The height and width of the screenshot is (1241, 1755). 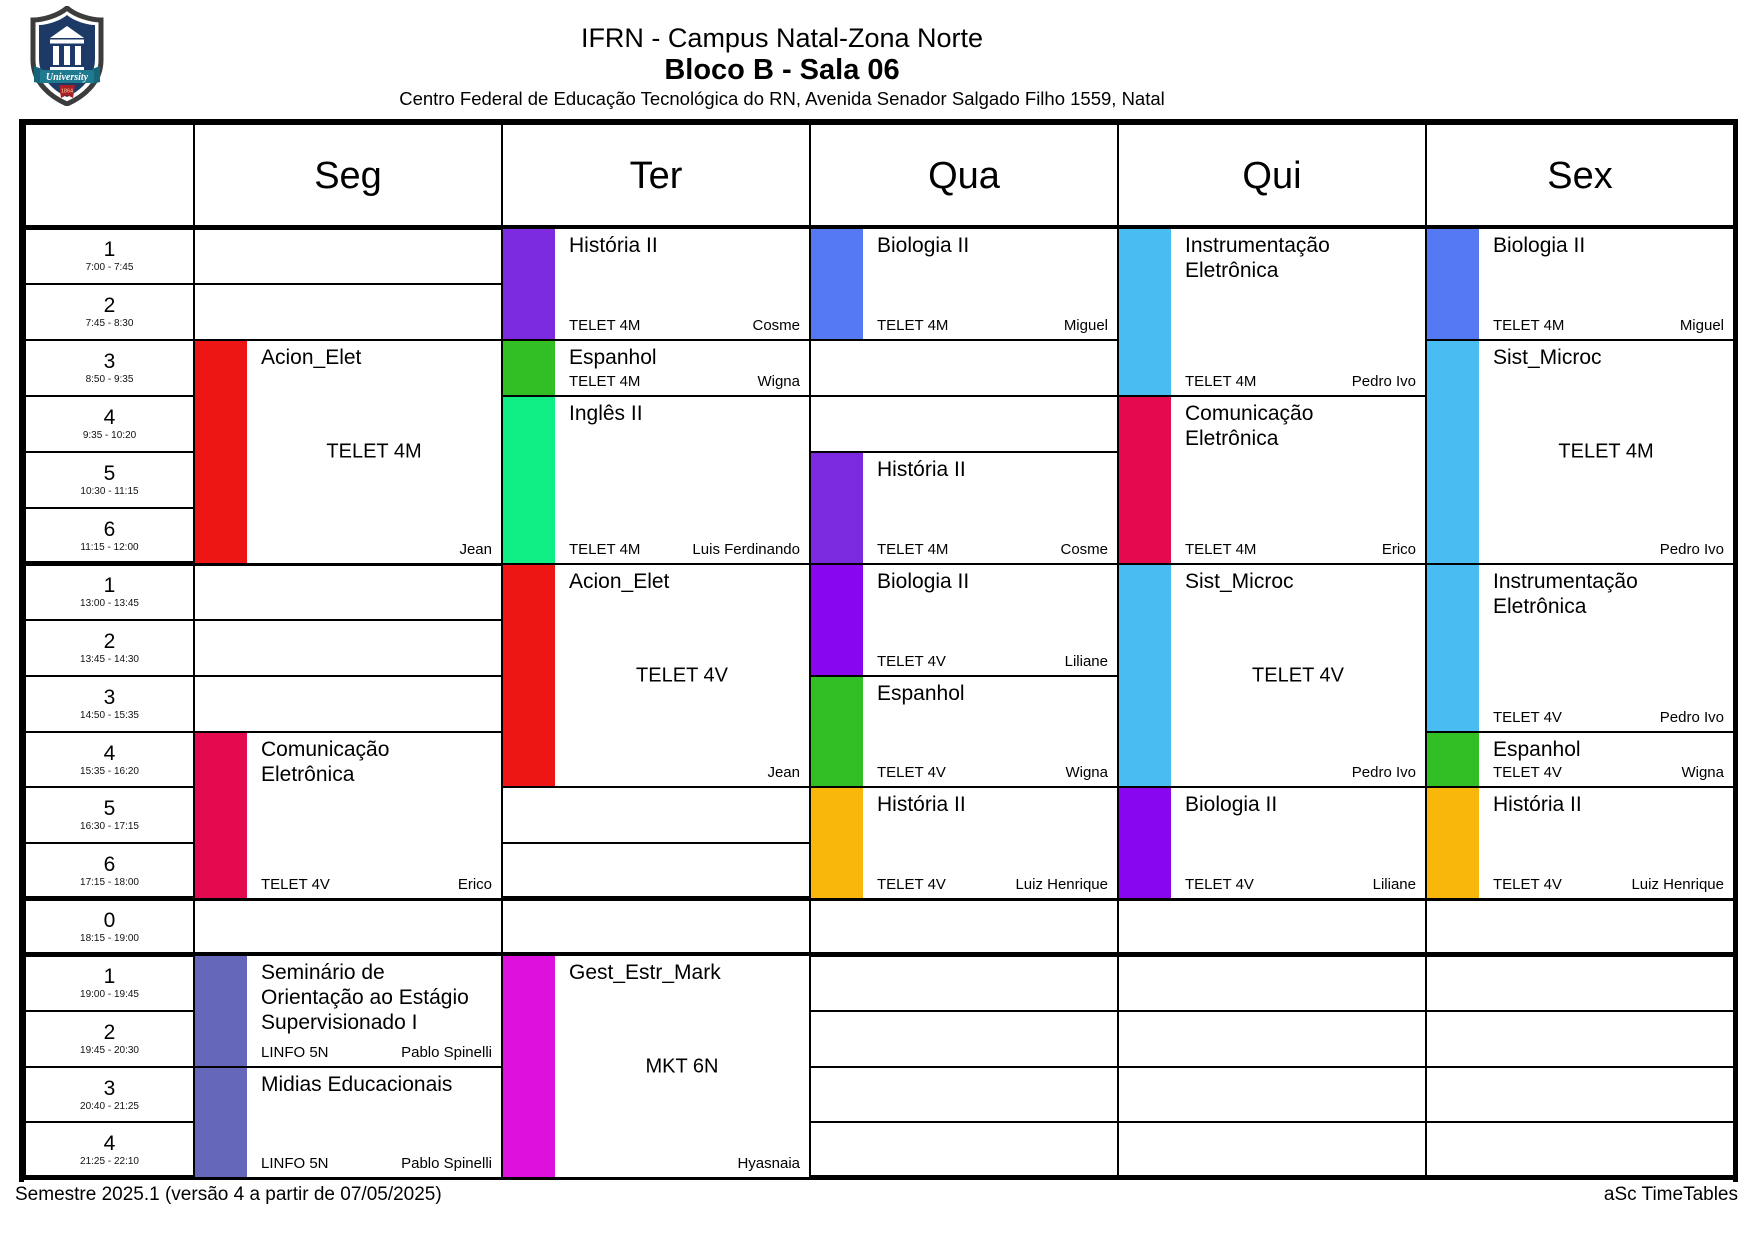 What do you see at coordinates (325, 762) in the screenshot?
I see `card-subject-title: Comunicação Eletrônica` at bounding box center [325, 762].